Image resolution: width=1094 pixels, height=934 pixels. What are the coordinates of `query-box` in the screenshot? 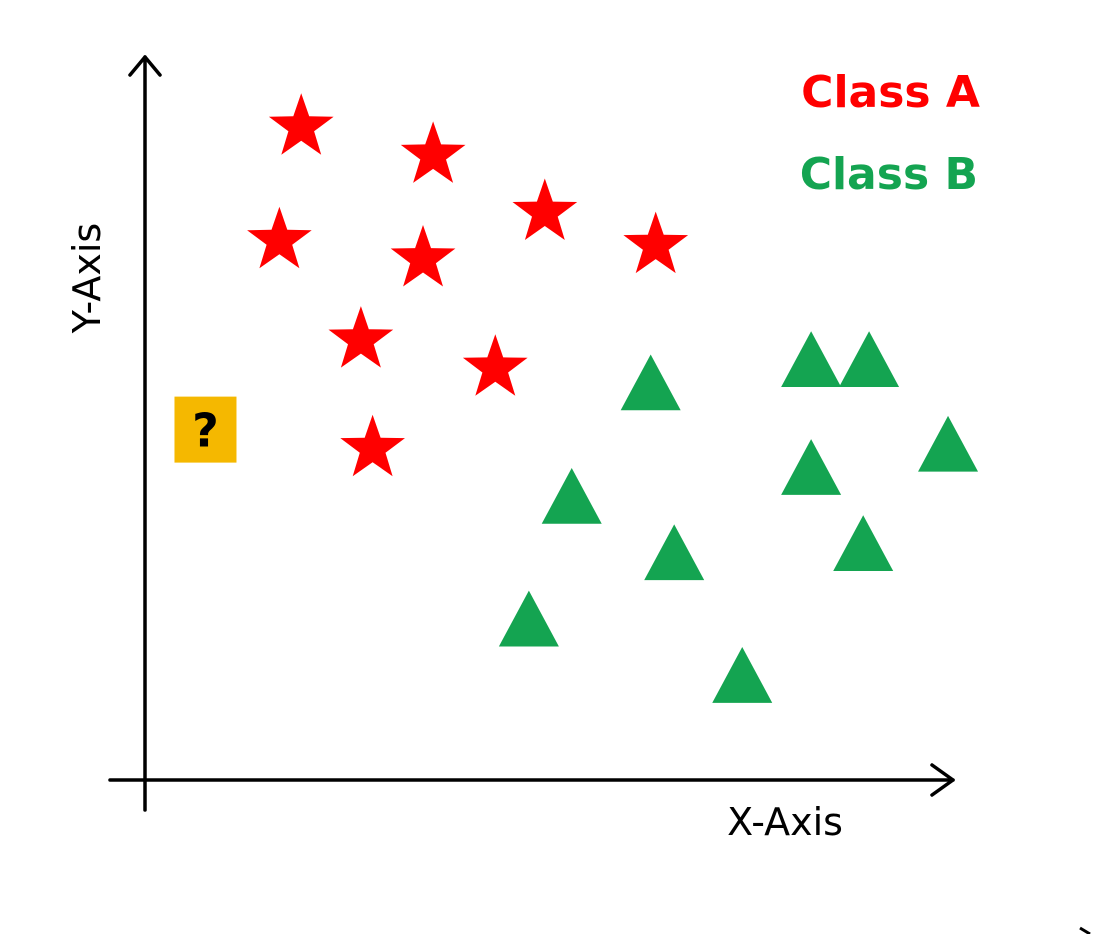 It's located at (205, 429).